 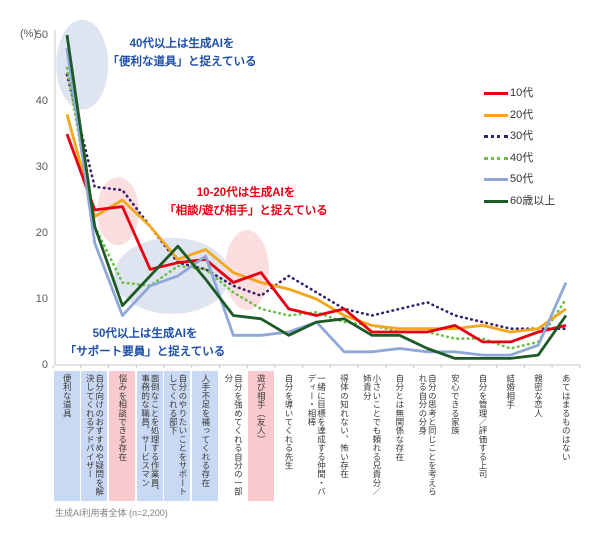 I want to click on annotation-callout-1: 10-20代は生成AIを 「相談/遊び相手」と捉えている, so click(x=246, y=202).